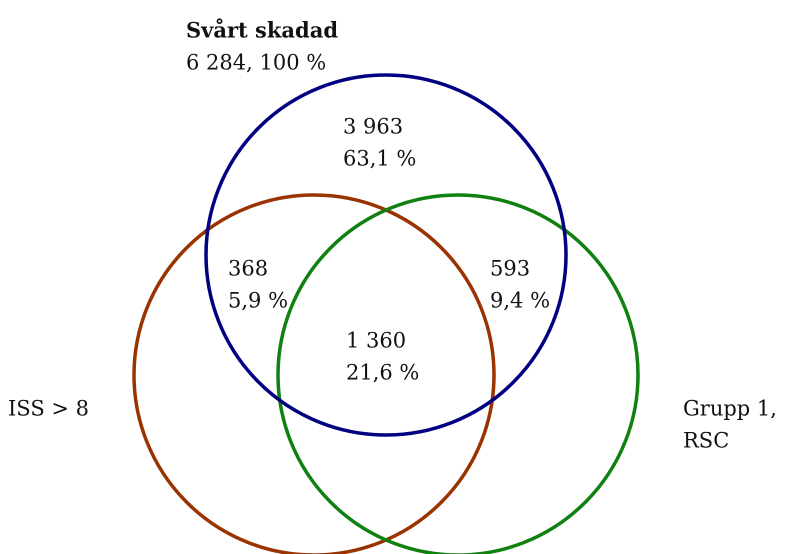 This screenshot has height=554, width=804. I want to click on region-percent: 63,1 %, so click(379, 159).